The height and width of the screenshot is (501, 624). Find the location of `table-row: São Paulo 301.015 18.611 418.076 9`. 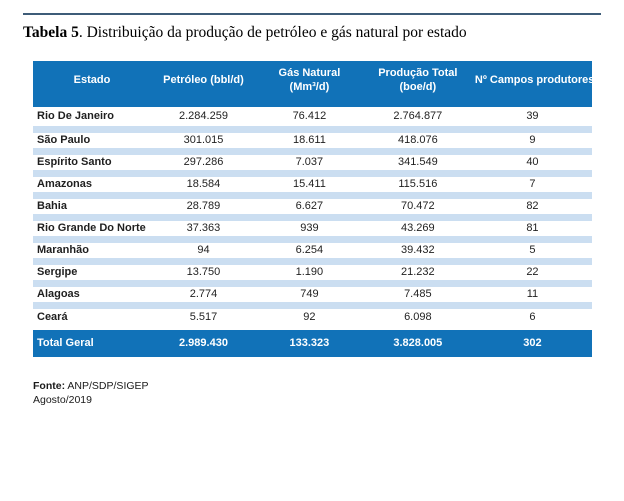

table-row: São Paulo 301.015 18.611 418.076 9 is located at coordinates (312, 142).